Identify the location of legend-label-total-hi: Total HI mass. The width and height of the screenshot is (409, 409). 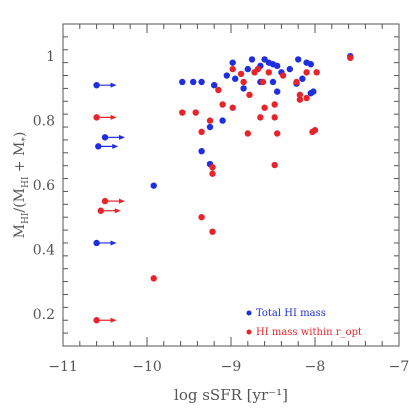
(291, 313).